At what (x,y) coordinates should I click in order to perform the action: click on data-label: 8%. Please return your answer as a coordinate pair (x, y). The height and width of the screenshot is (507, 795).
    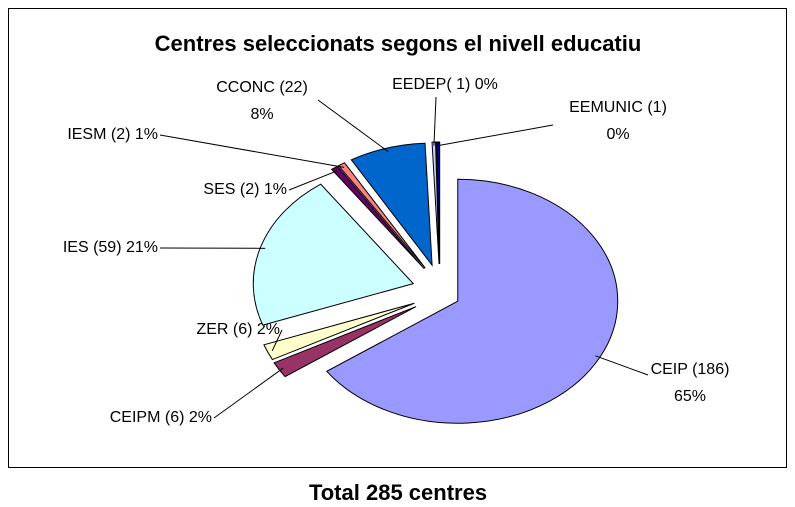
    Looking at the image, I should click on (261, 114).